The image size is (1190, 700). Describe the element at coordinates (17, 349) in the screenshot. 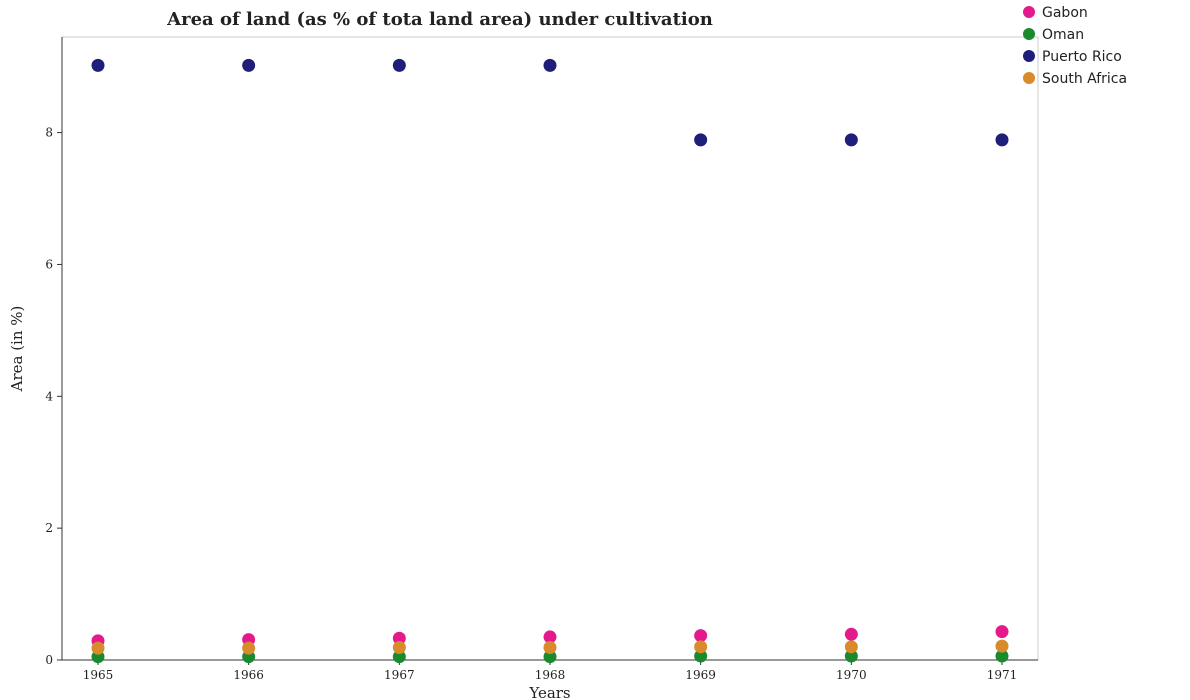

I see `y-axis-title: Area (in %)` at that location.